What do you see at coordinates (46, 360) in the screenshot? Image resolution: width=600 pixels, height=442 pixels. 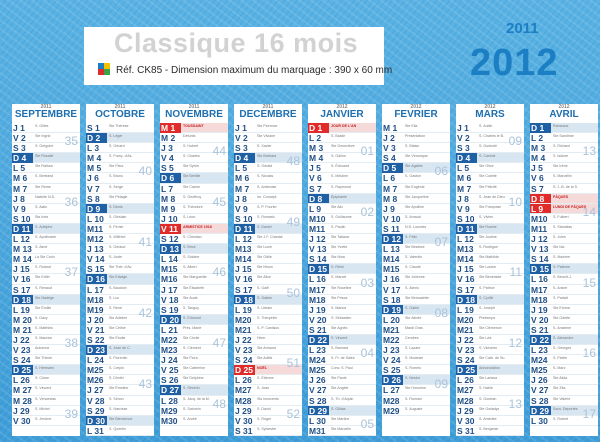 I see `day-row: S 24 Ste Thècle` at bounding box center [46, 360].